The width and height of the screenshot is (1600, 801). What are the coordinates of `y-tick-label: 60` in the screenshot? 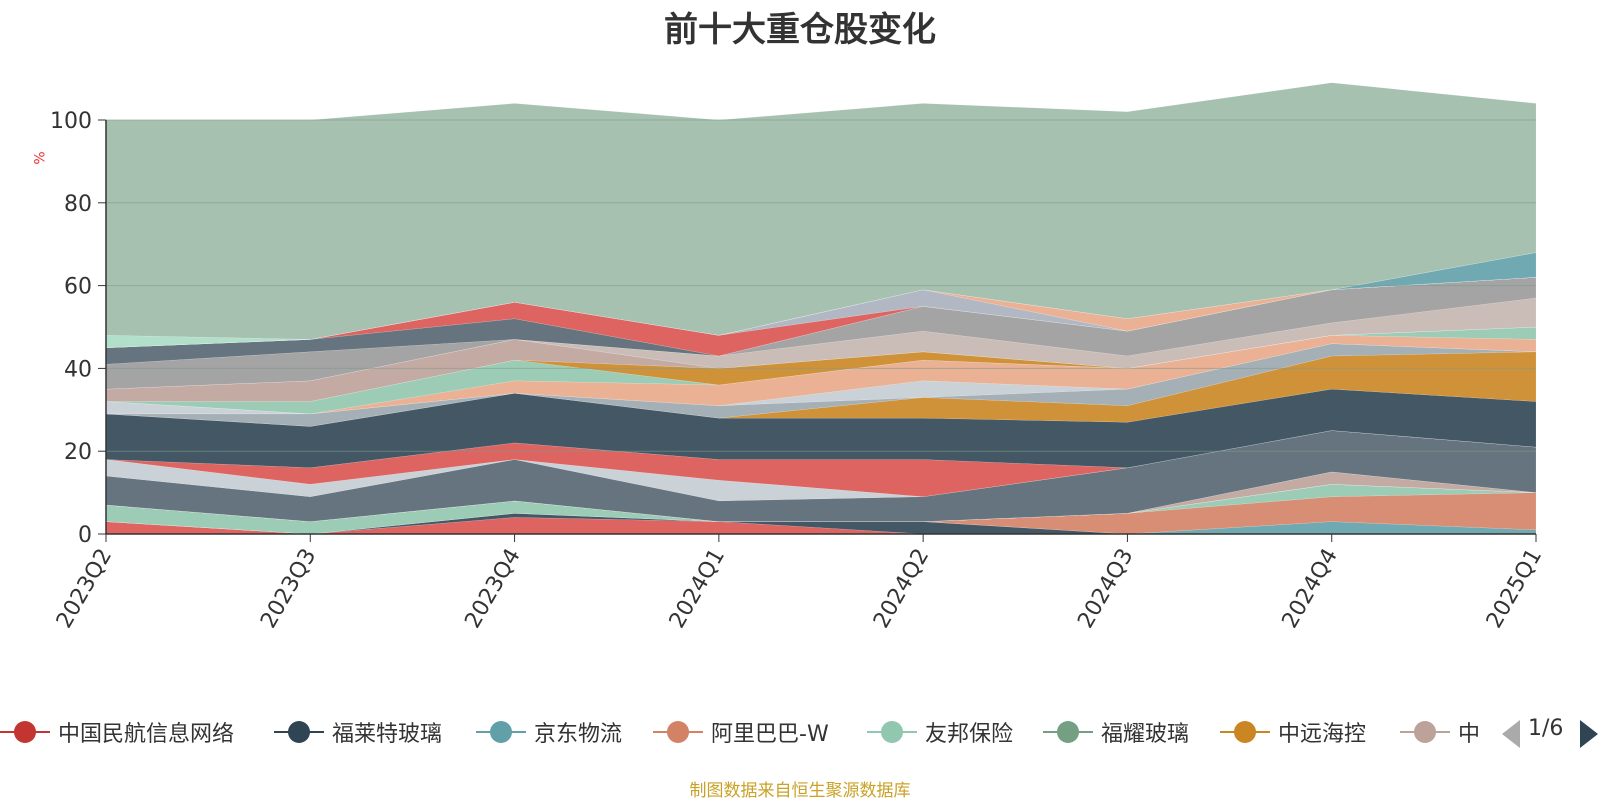 It's located at (78, 287).